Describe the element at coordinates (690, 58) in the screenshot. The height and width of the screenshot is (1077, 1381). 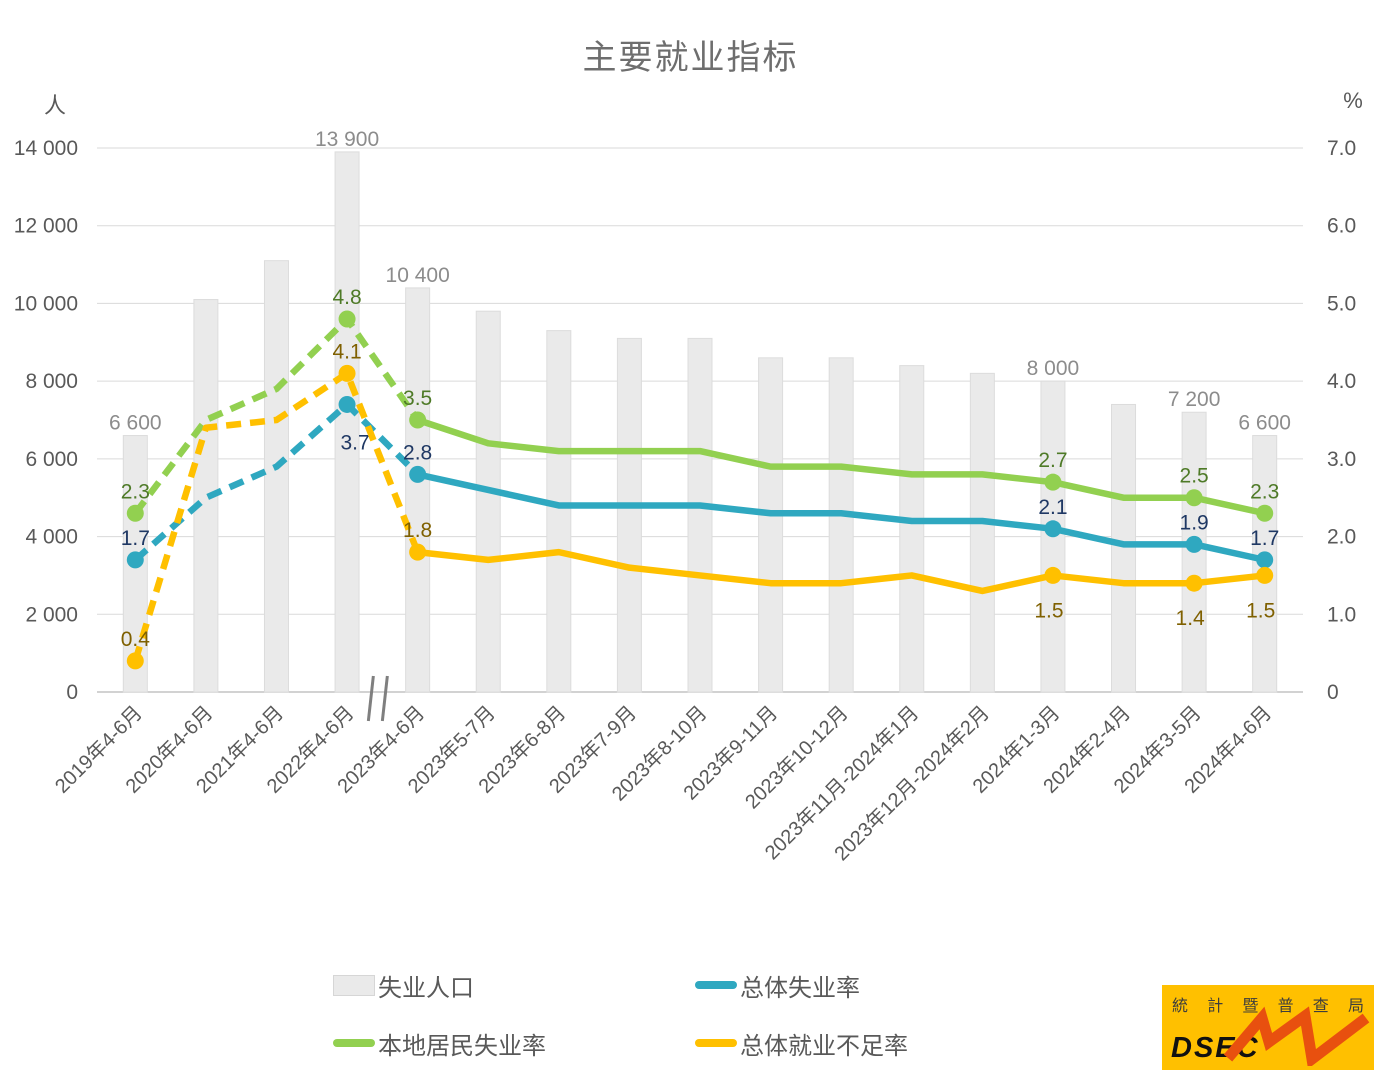
I see `chart-title: 主要就业指标` at that location.